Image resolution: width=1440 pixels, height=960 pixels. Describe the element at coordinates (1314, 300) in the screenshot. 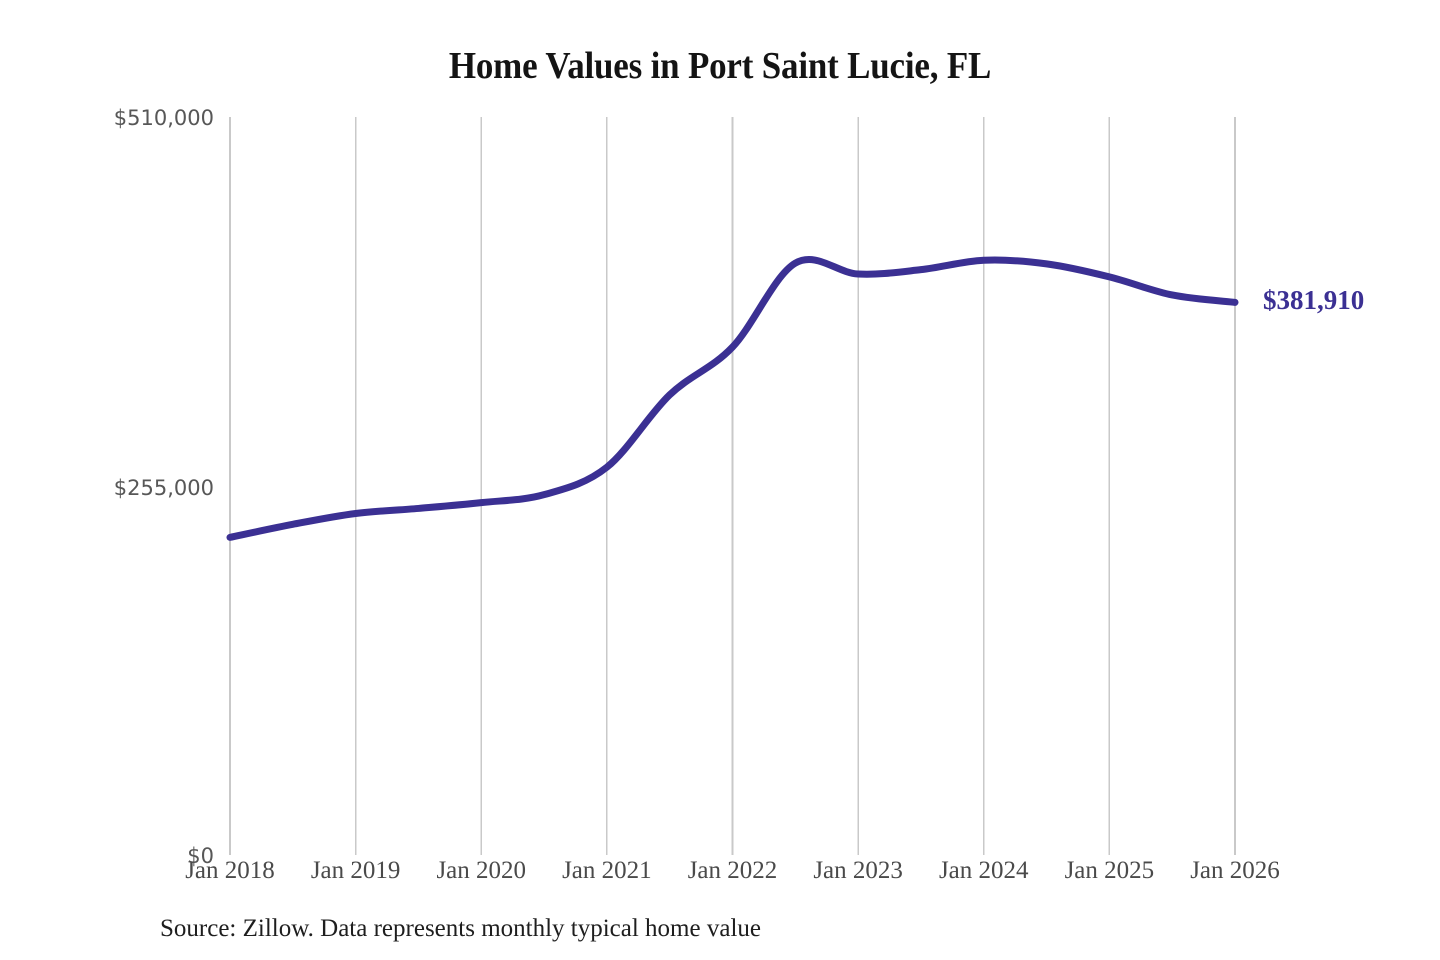

I see `end-value-annotation: $381,910` at that location.